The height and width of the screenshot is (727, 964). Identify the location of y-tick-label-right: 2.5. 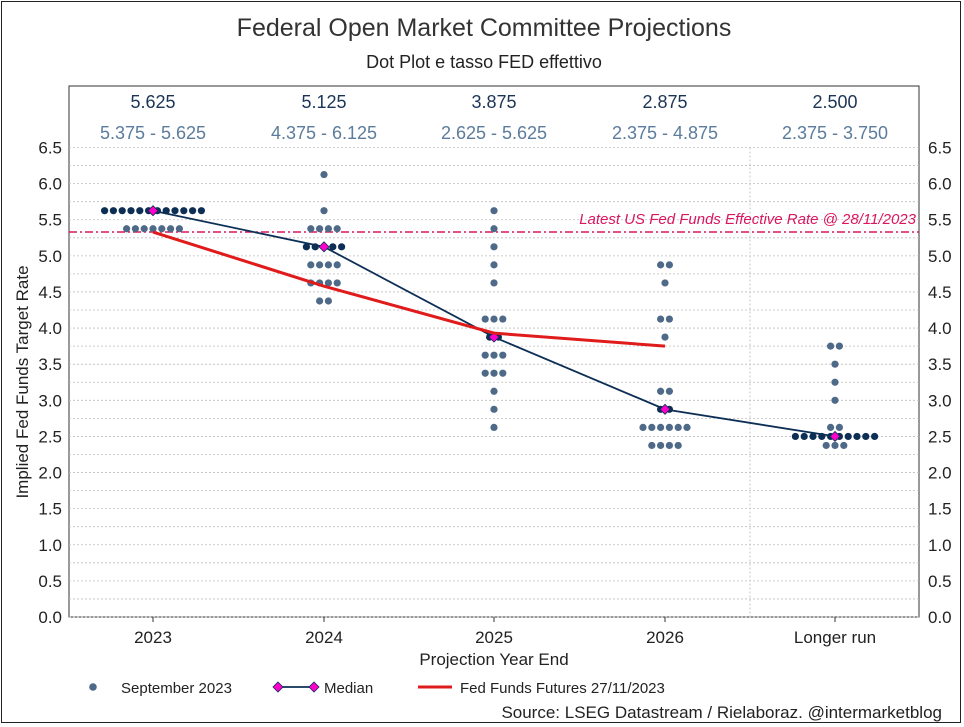
(940, 436).